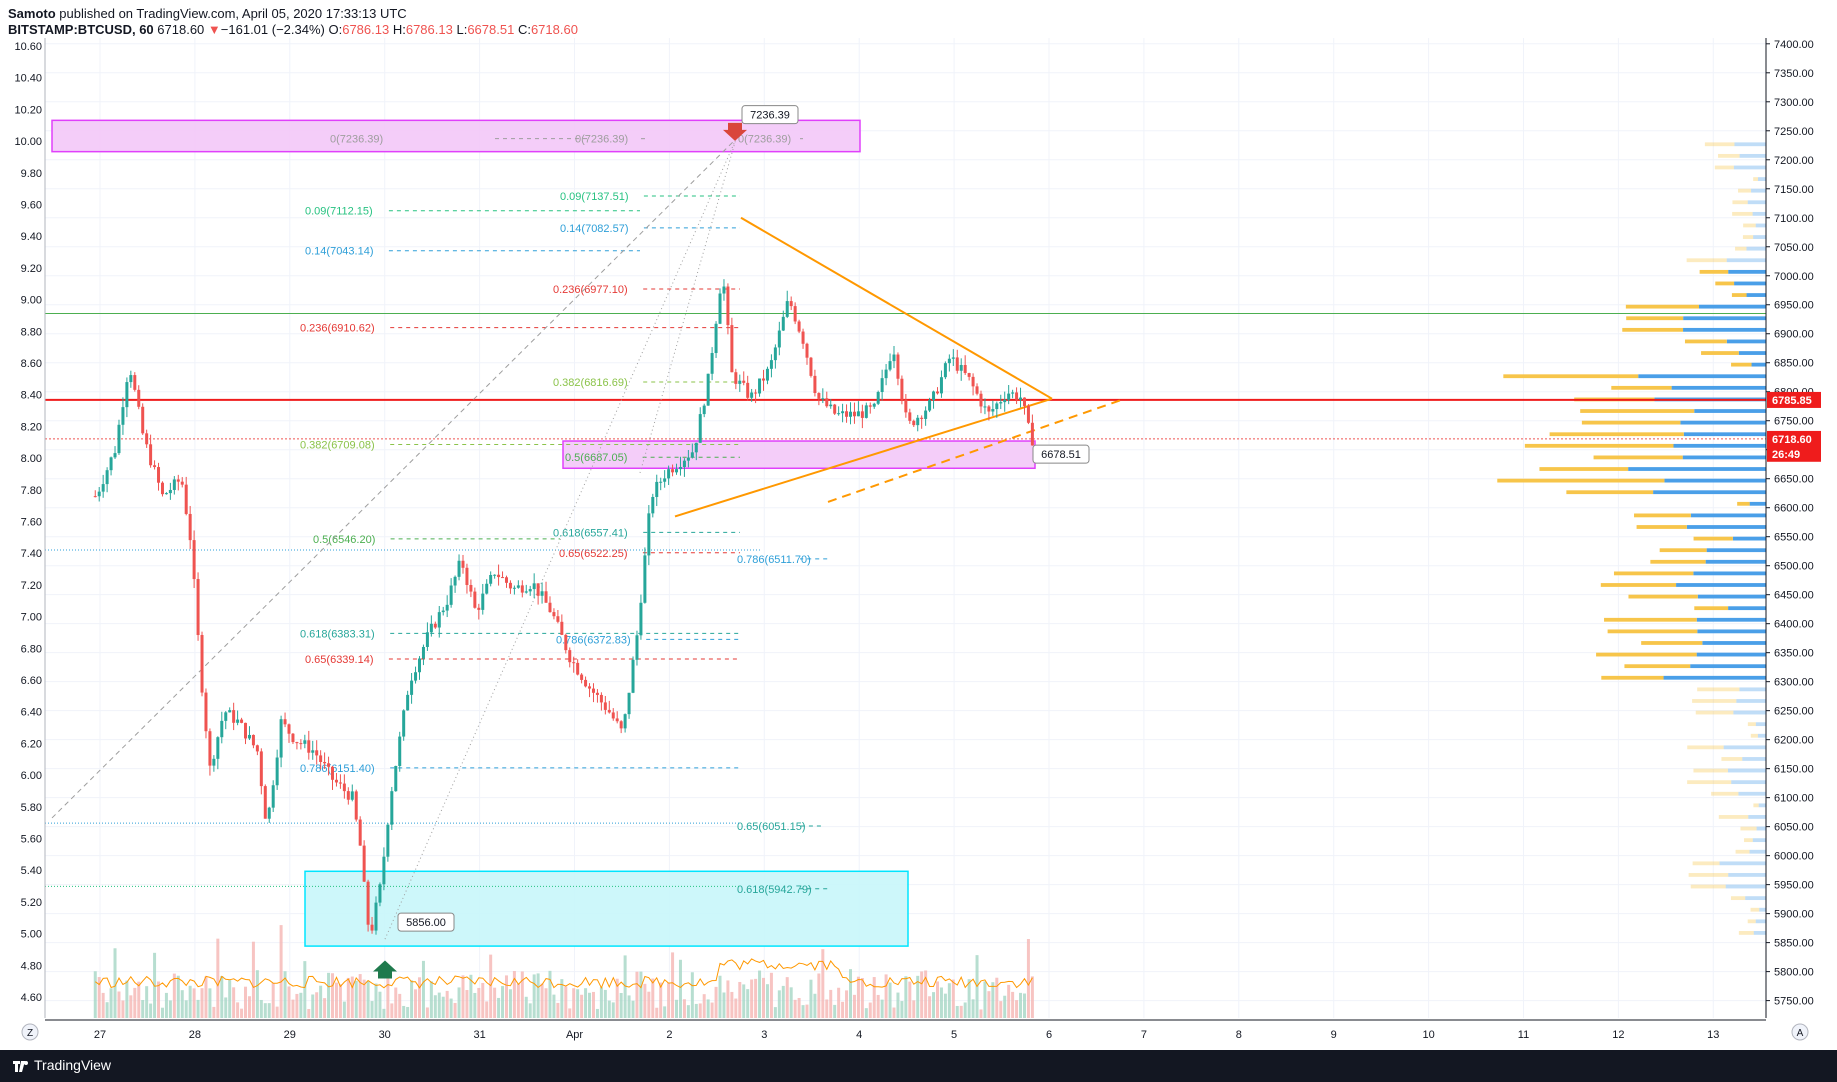  What do you see at coordinates (32, 13) in the screenshot?
I see `author-name: Samoto` at bounding box center [32, 13].